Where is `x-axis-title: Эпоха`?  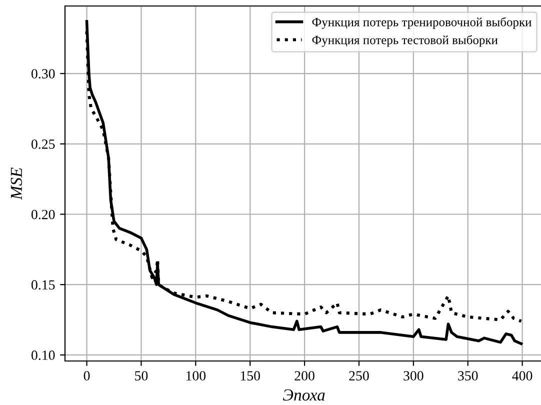
x-axis-title: Эпоха is located at coordinates (304, 395).